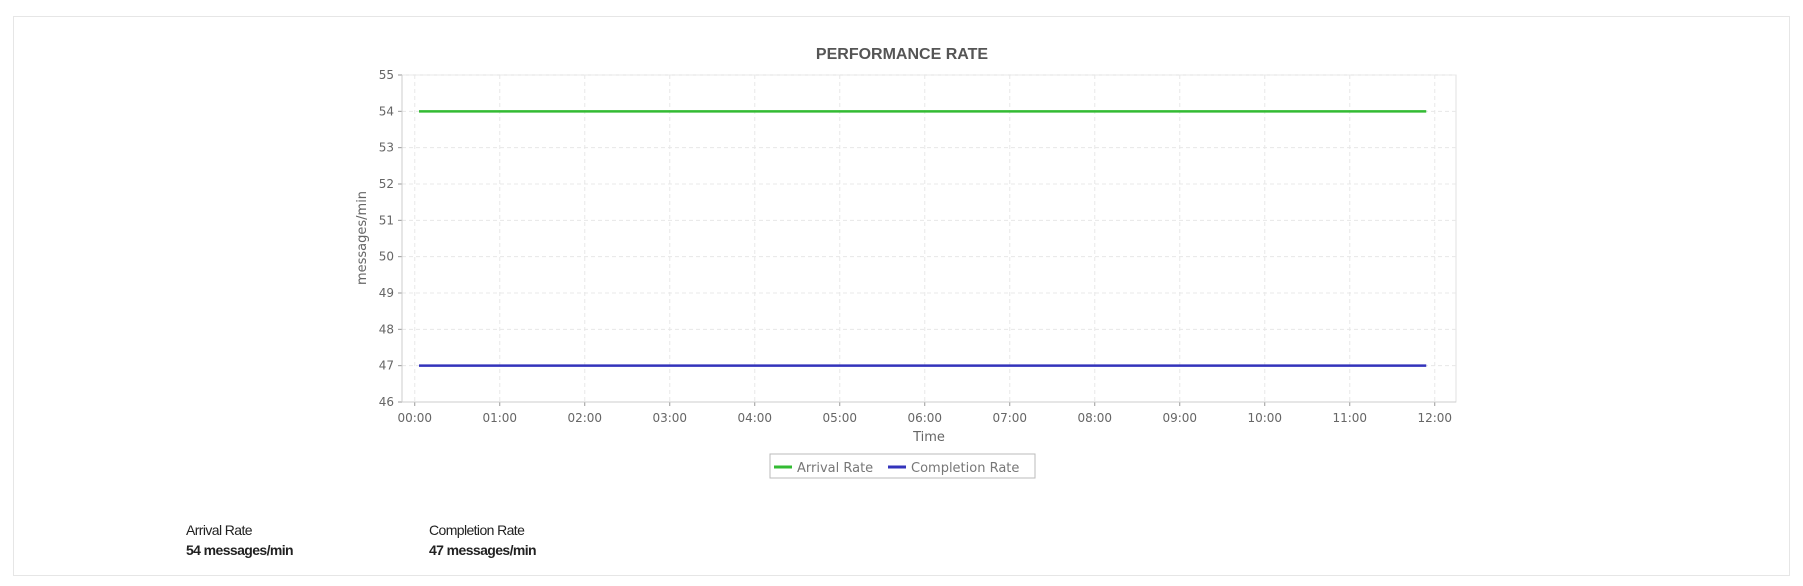 This screenshot has width=1803, height=586. What do you see at coordinates (584, 418) in the screenshot?
I see `x-tick-label-2: 02:00` at bounding box center [584, 418].